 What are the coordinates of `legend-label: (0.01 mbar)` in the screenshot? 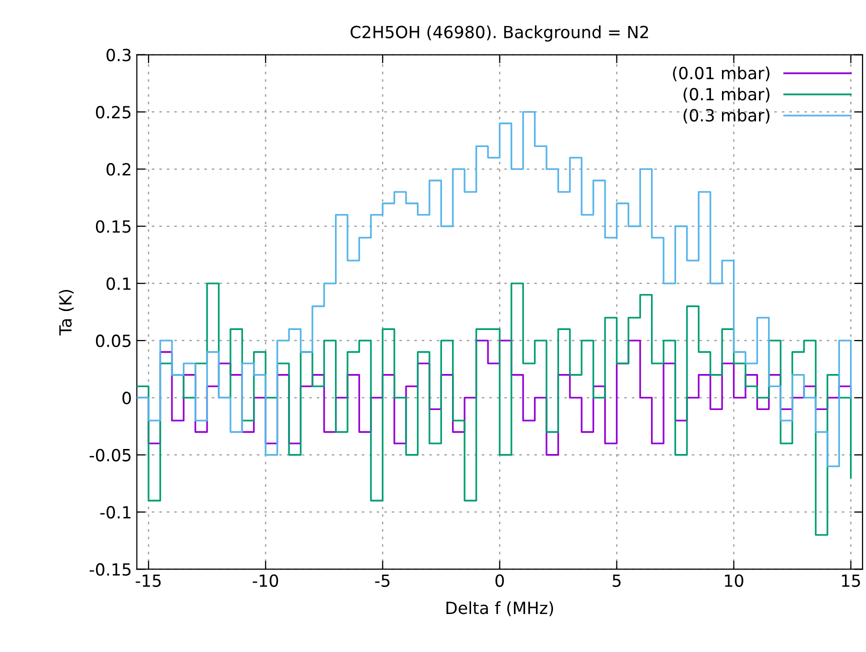 It's located at (721, 74).